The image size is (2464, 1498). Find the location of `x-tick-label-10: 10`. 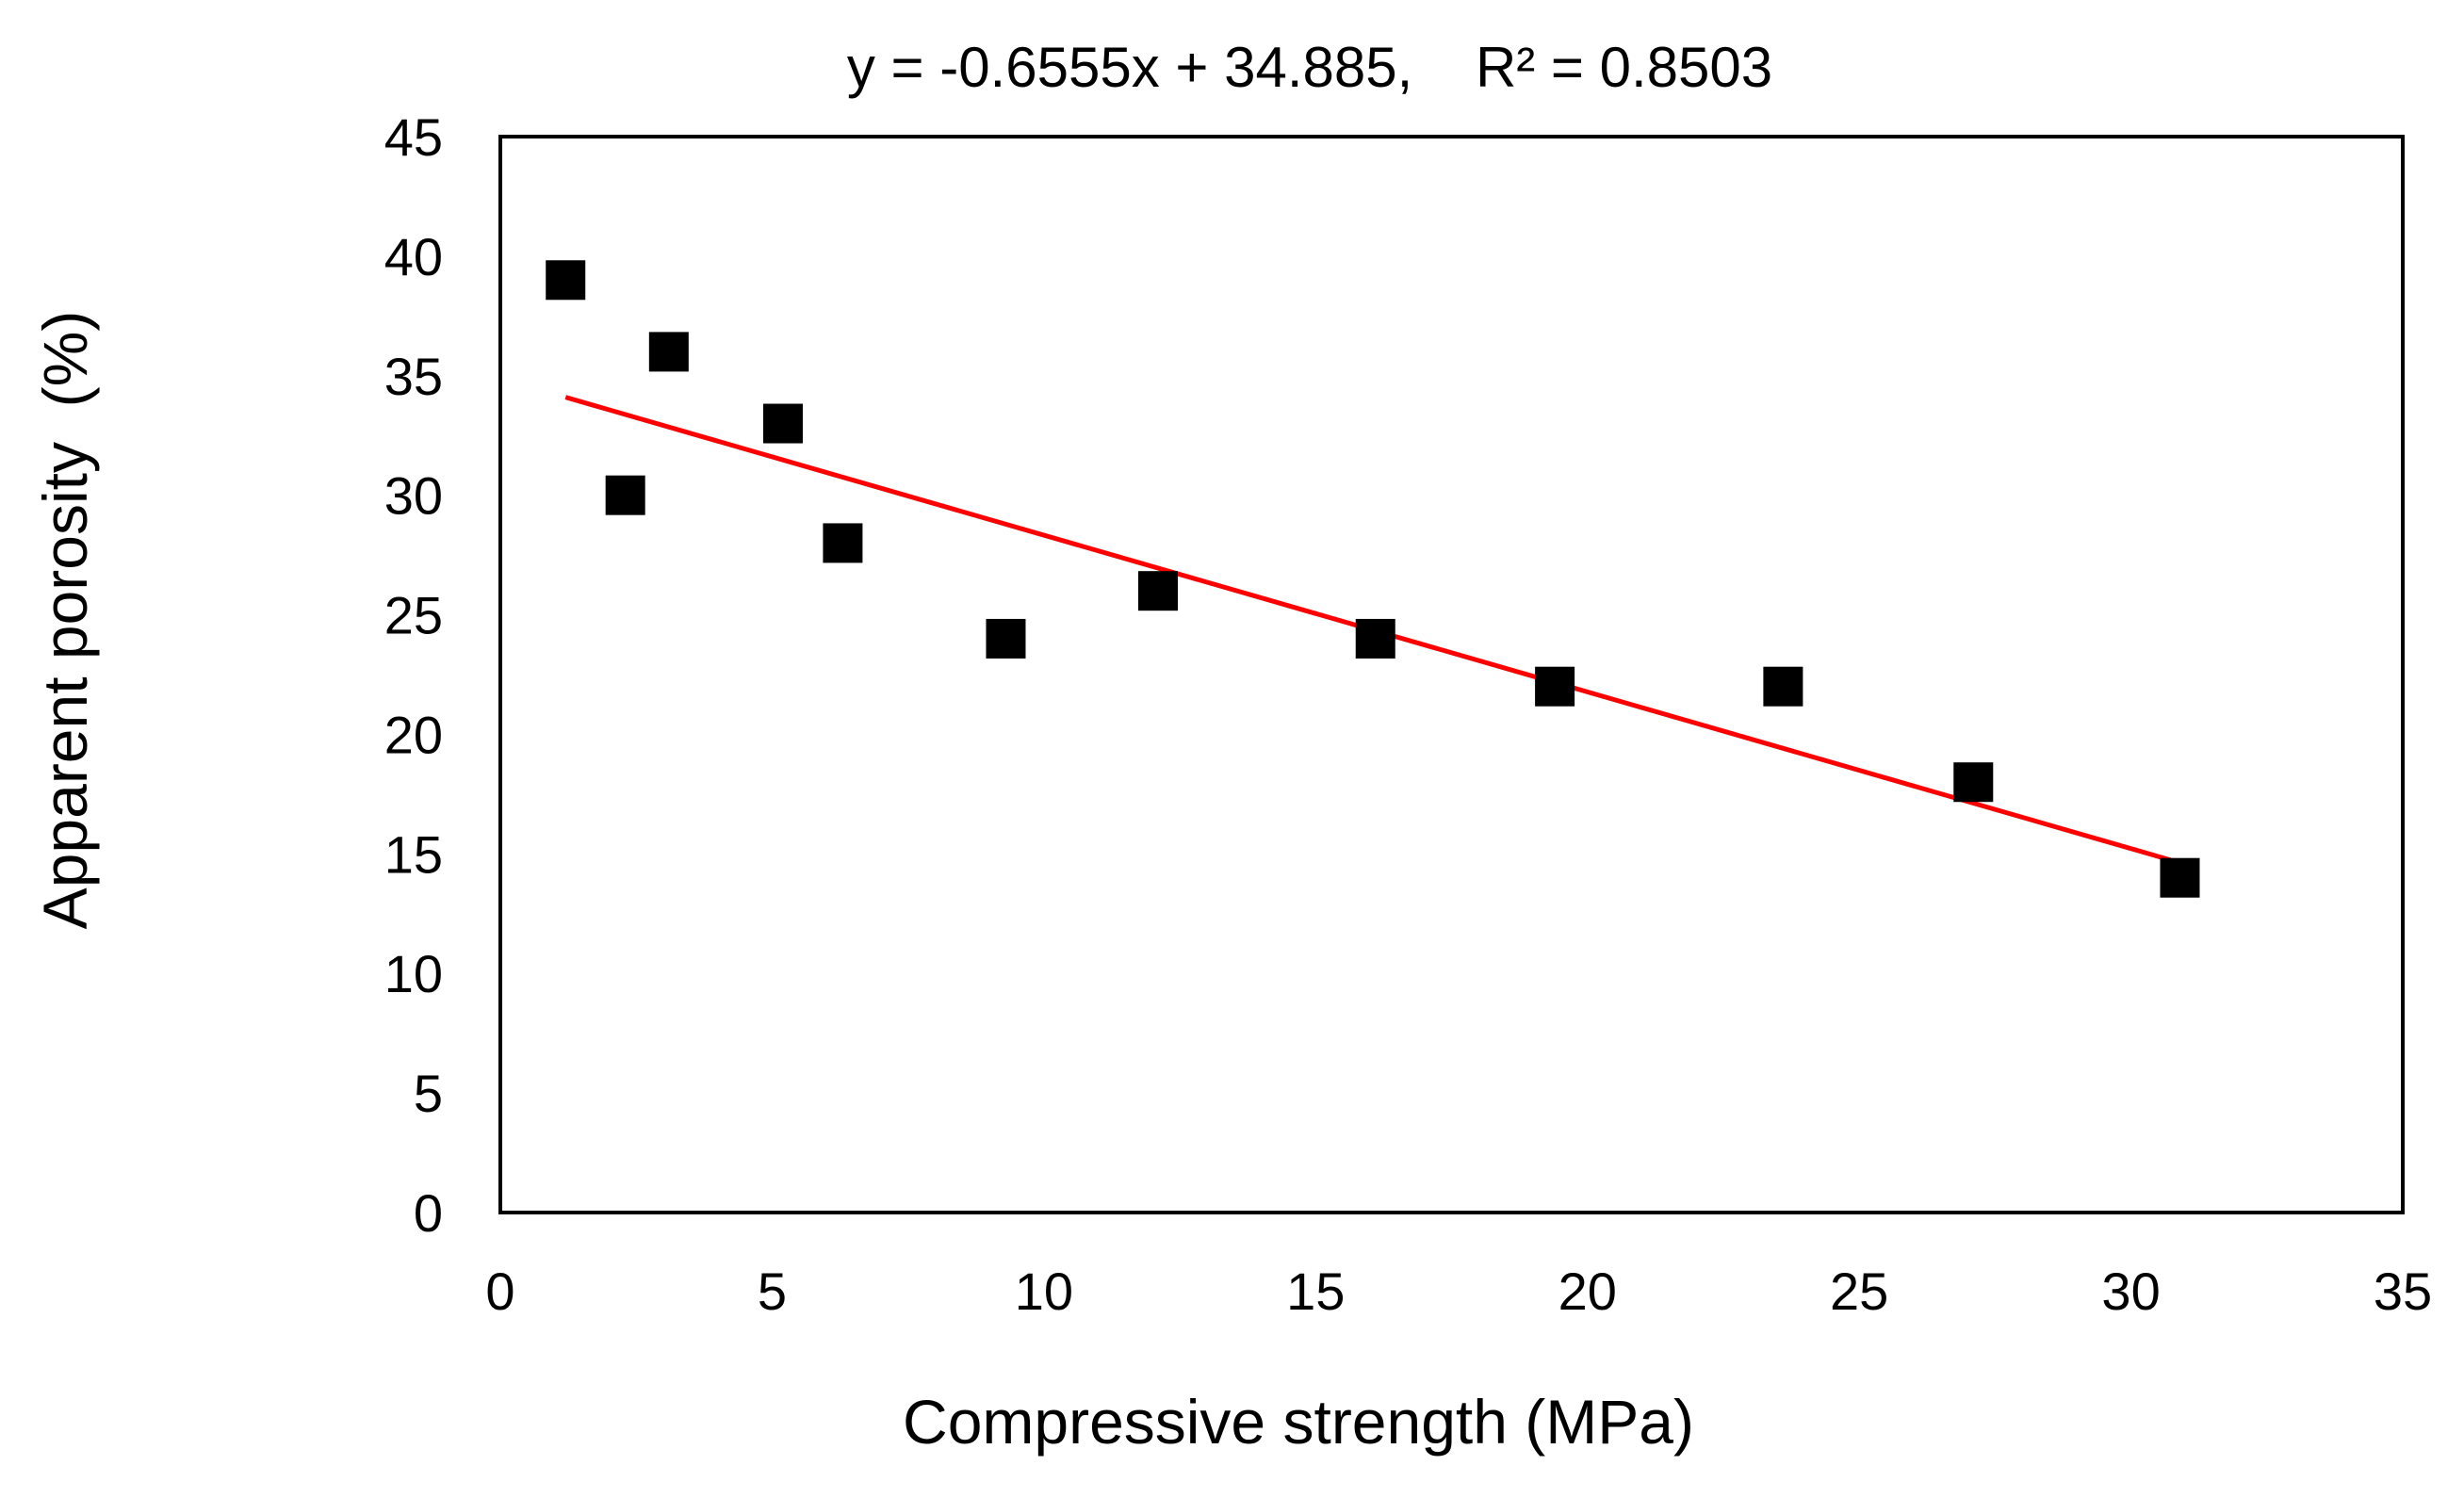

x-tick-label-10: 10 is located at coordinates (1044, 1292).